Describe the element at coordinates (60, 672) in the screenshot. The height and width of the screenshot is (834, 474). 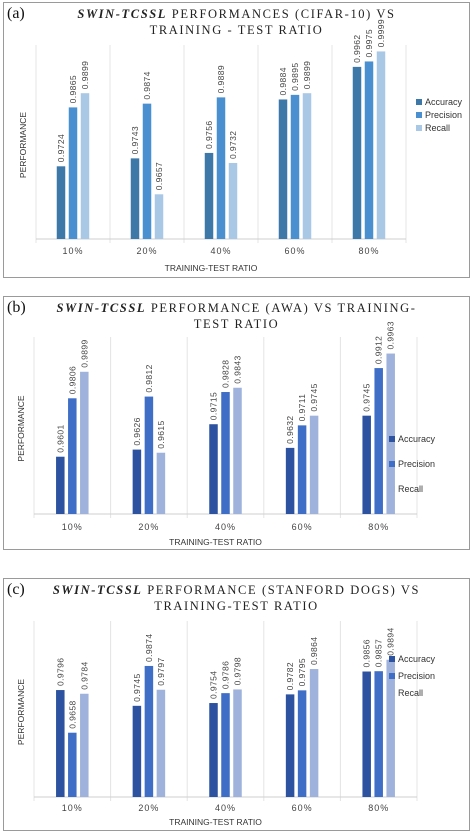
I see `data-label: 0.9796` at that location.